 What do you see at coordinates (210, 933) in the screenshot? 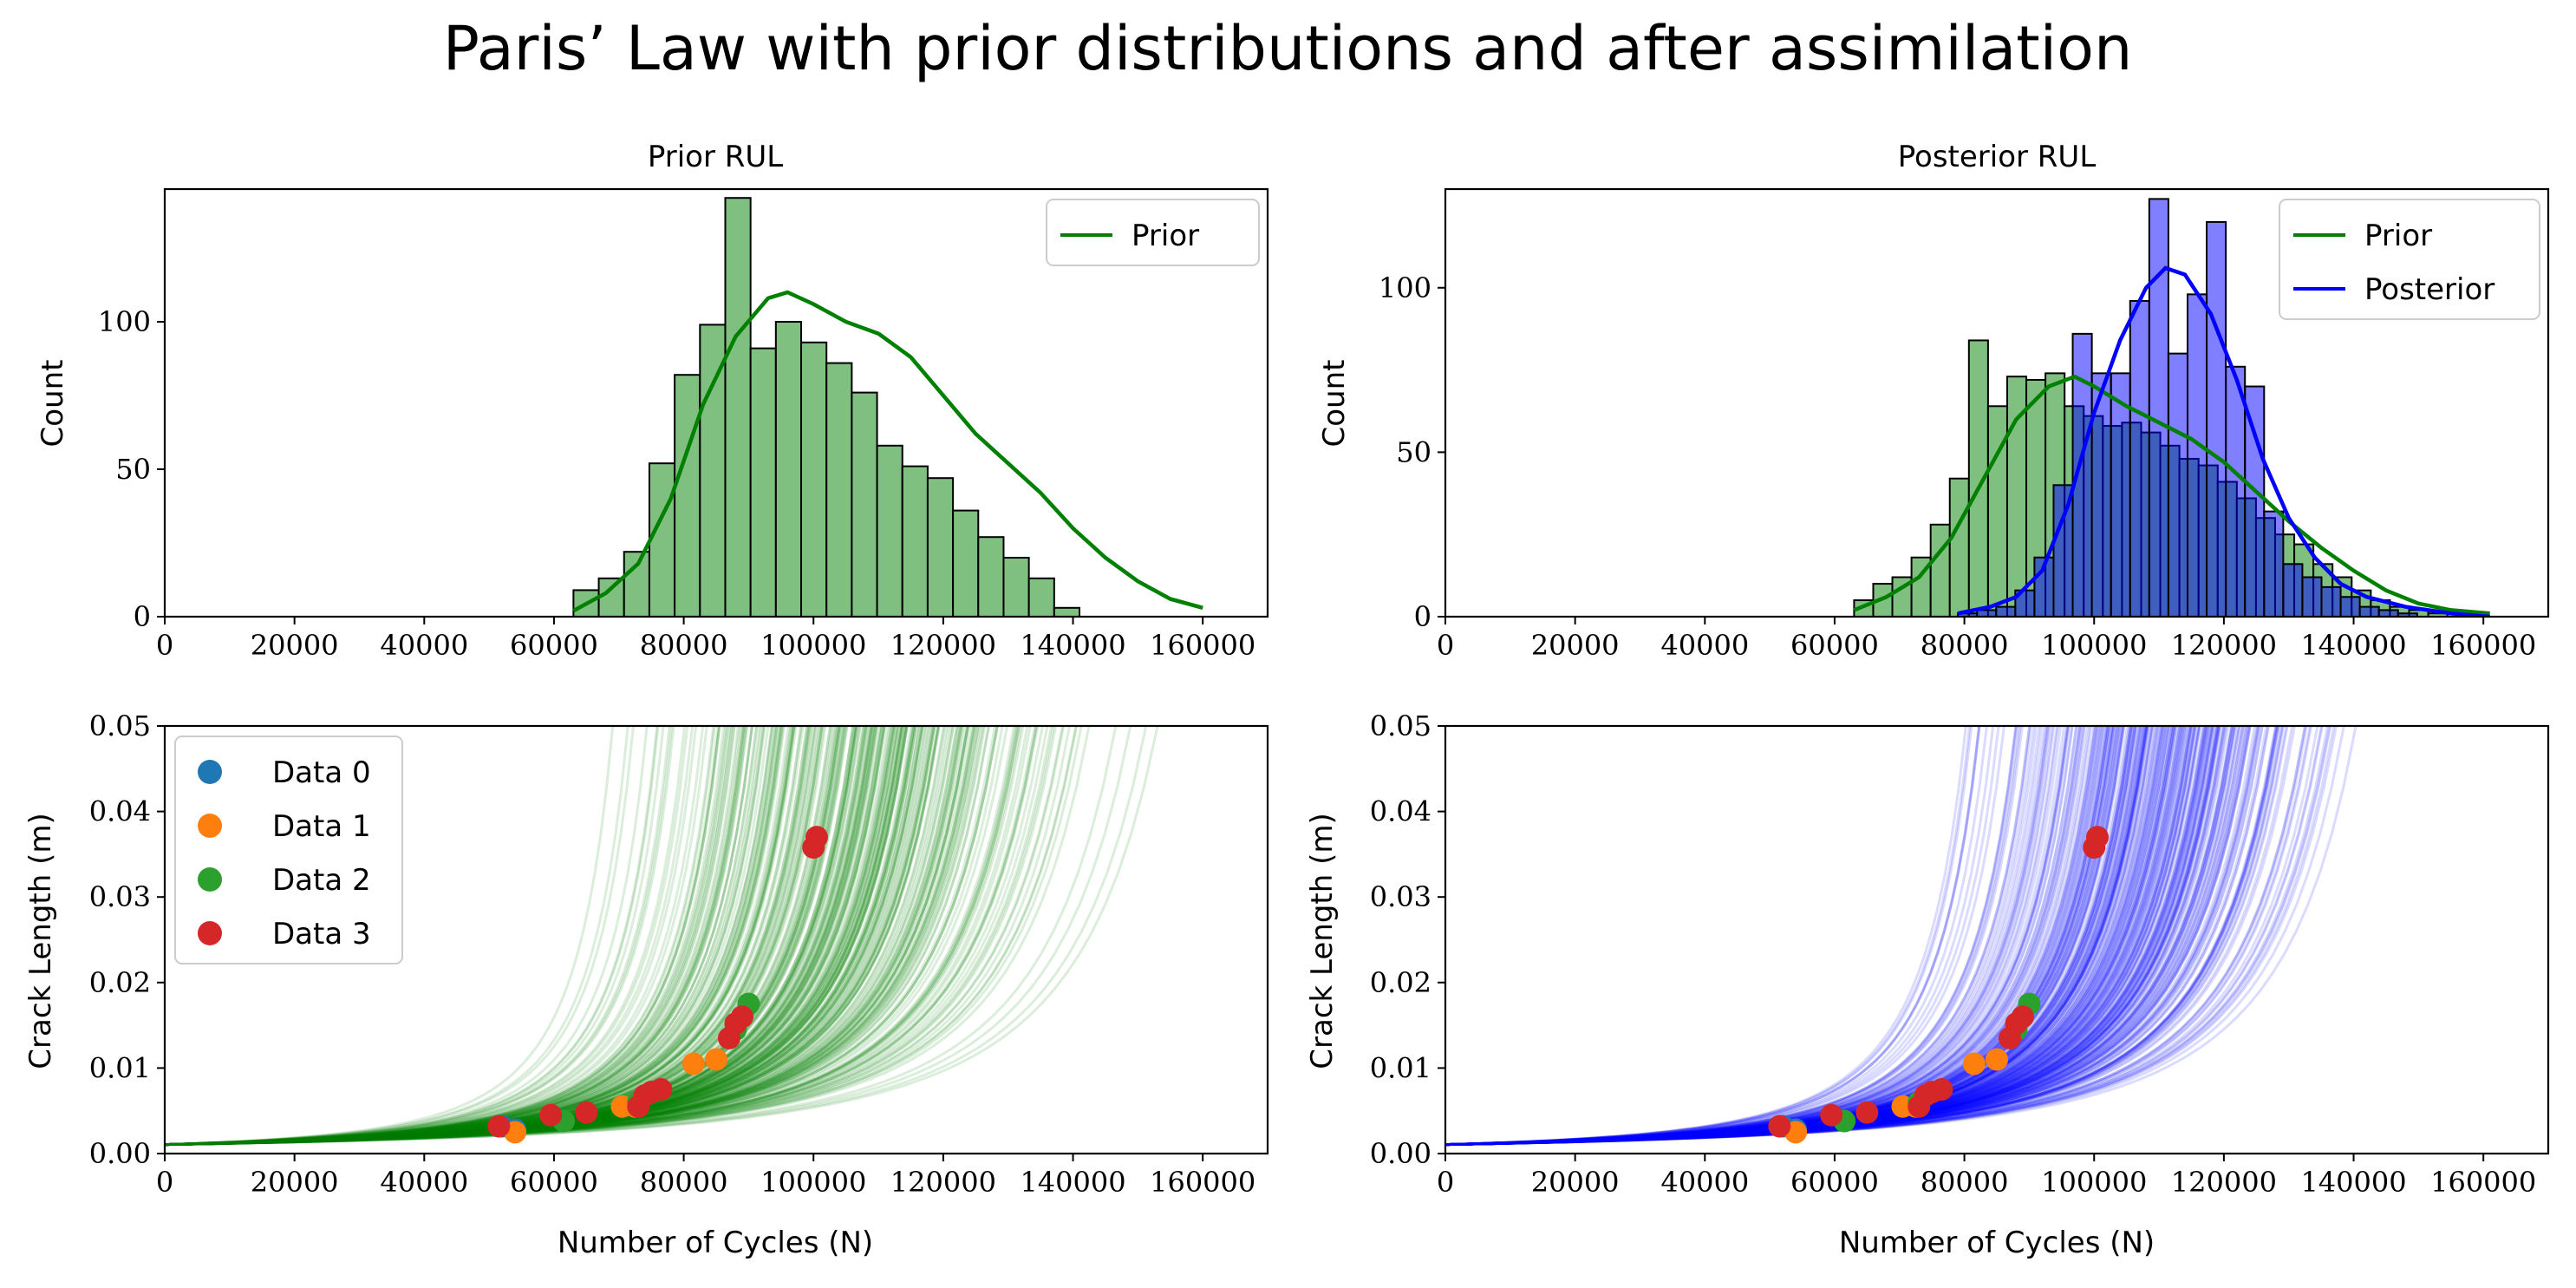
I see `legend-marker` at bounding box center [210, 933].